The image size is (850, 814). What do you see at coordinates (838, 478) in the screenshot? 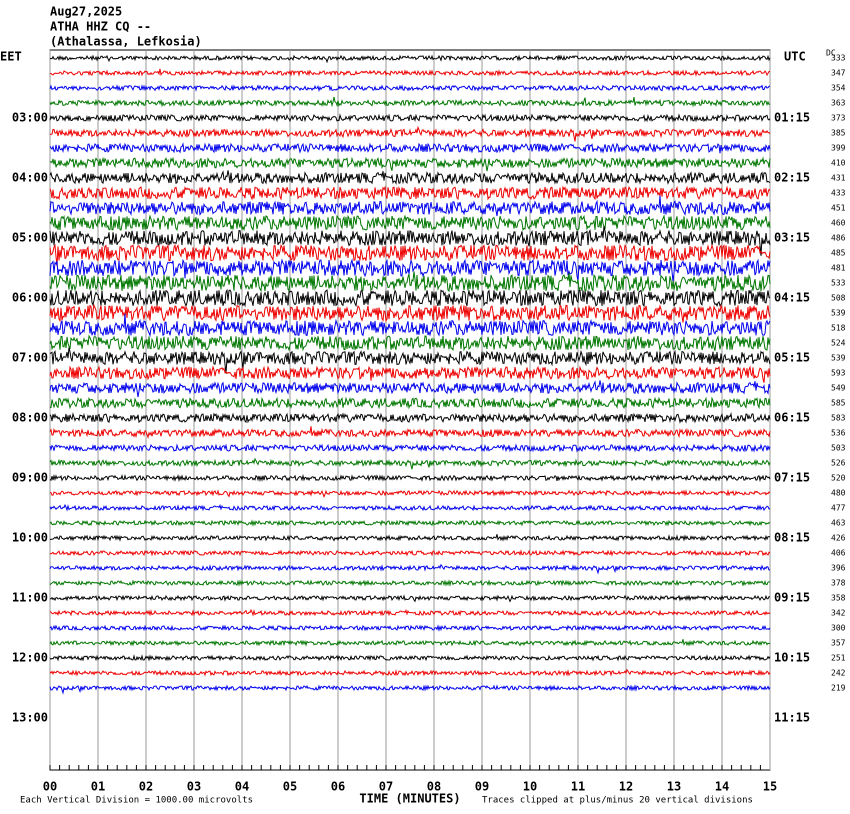
I see `dc-value: 520` at bounding box center [838, 478].